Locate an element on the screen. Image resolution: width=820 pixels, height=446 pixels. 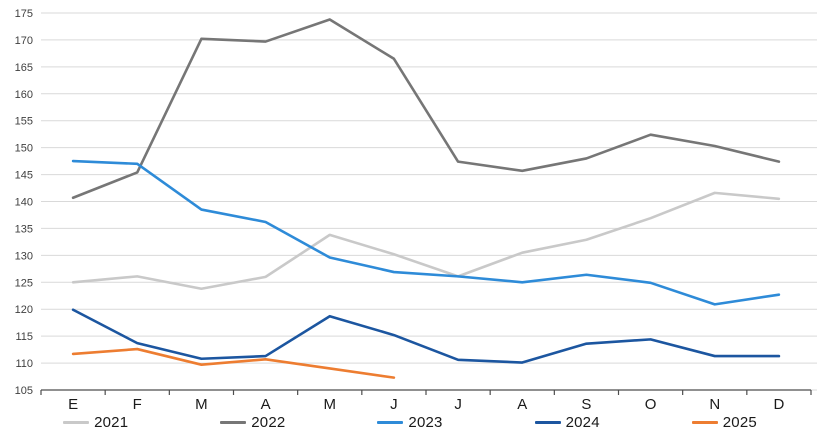
legend-item-2021: 2021 is located at coordinates (95, 422).